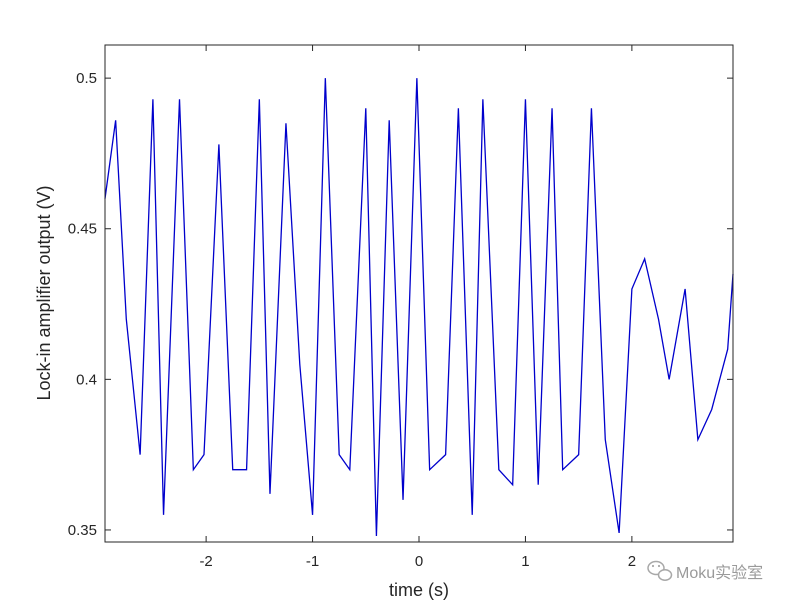 The width and height of the screenshot is (810, 608). What do you see at coordinates (82, 229) in the screenshot?
I see `y-tick-label: 0.45` at bounding box center [82, 229].